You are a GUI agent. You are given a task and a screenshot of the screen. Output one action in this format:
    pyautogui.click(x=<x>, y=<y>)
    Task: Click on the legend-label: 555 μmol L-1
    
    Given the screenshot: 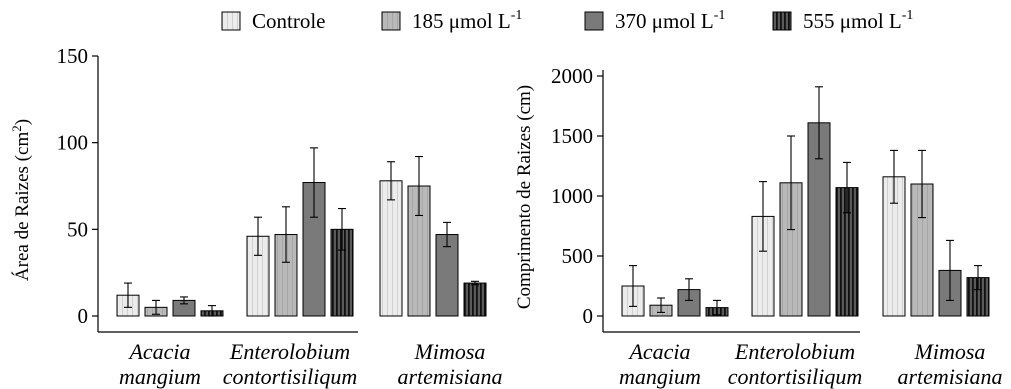 What is the action you would take?
    pyautogui.click(x=858, y=20)
    